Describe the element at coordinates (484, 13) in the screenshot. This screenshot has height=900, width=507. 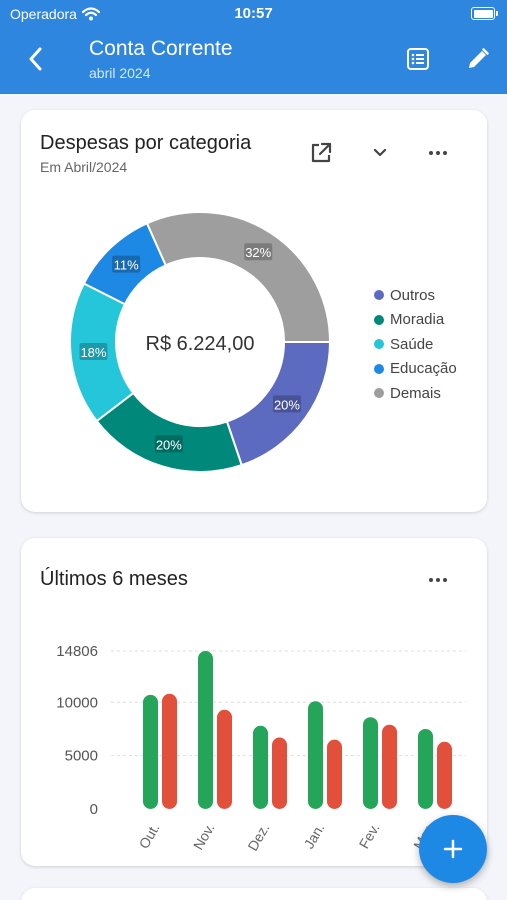
I see `battery-icon` at that location.